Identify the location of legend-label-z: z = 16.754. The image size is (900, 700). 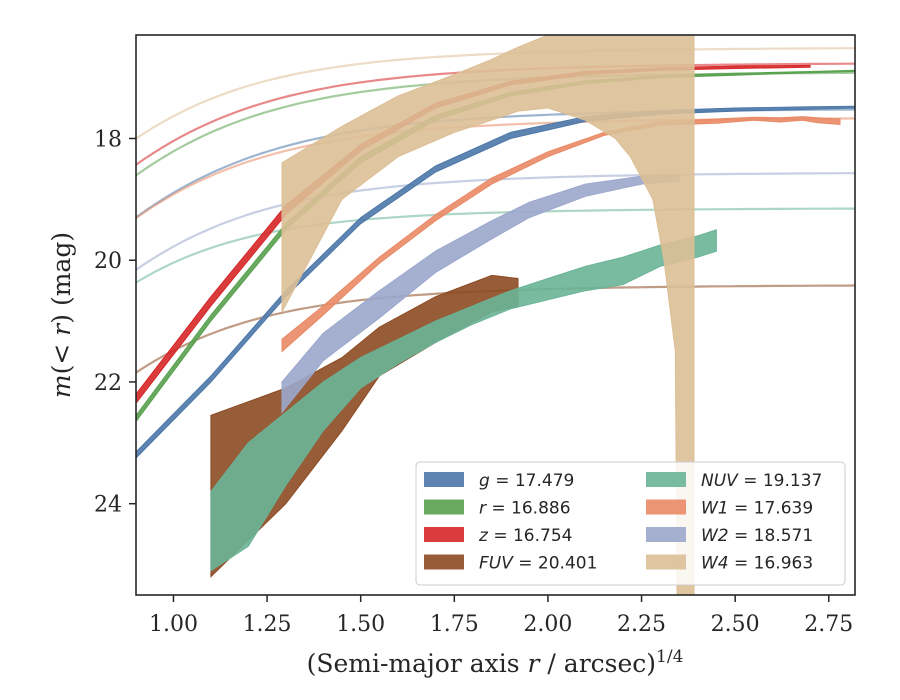
(525, 536).